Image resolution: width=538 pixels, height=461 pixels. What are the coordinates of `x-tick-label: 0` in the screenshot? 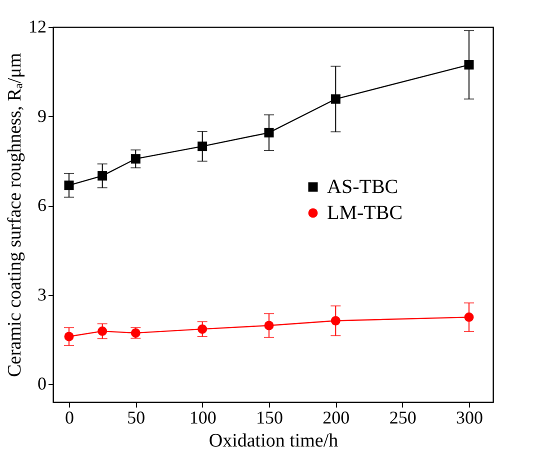 It's located at (69, 418).